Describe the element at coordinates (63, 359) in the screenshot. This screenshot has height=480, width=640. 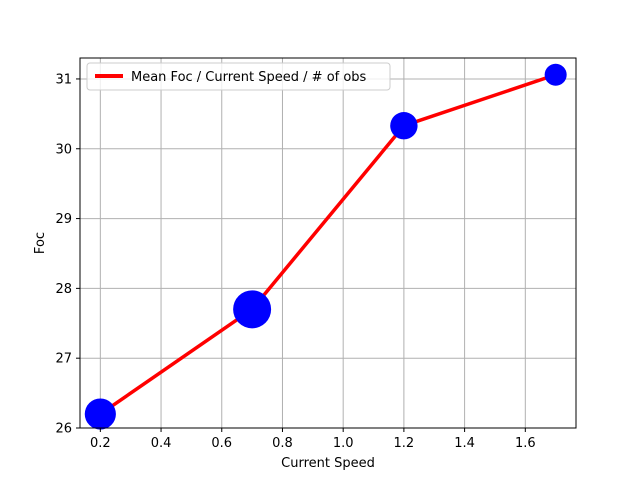
I see `y-tick-label: 27` at that location.